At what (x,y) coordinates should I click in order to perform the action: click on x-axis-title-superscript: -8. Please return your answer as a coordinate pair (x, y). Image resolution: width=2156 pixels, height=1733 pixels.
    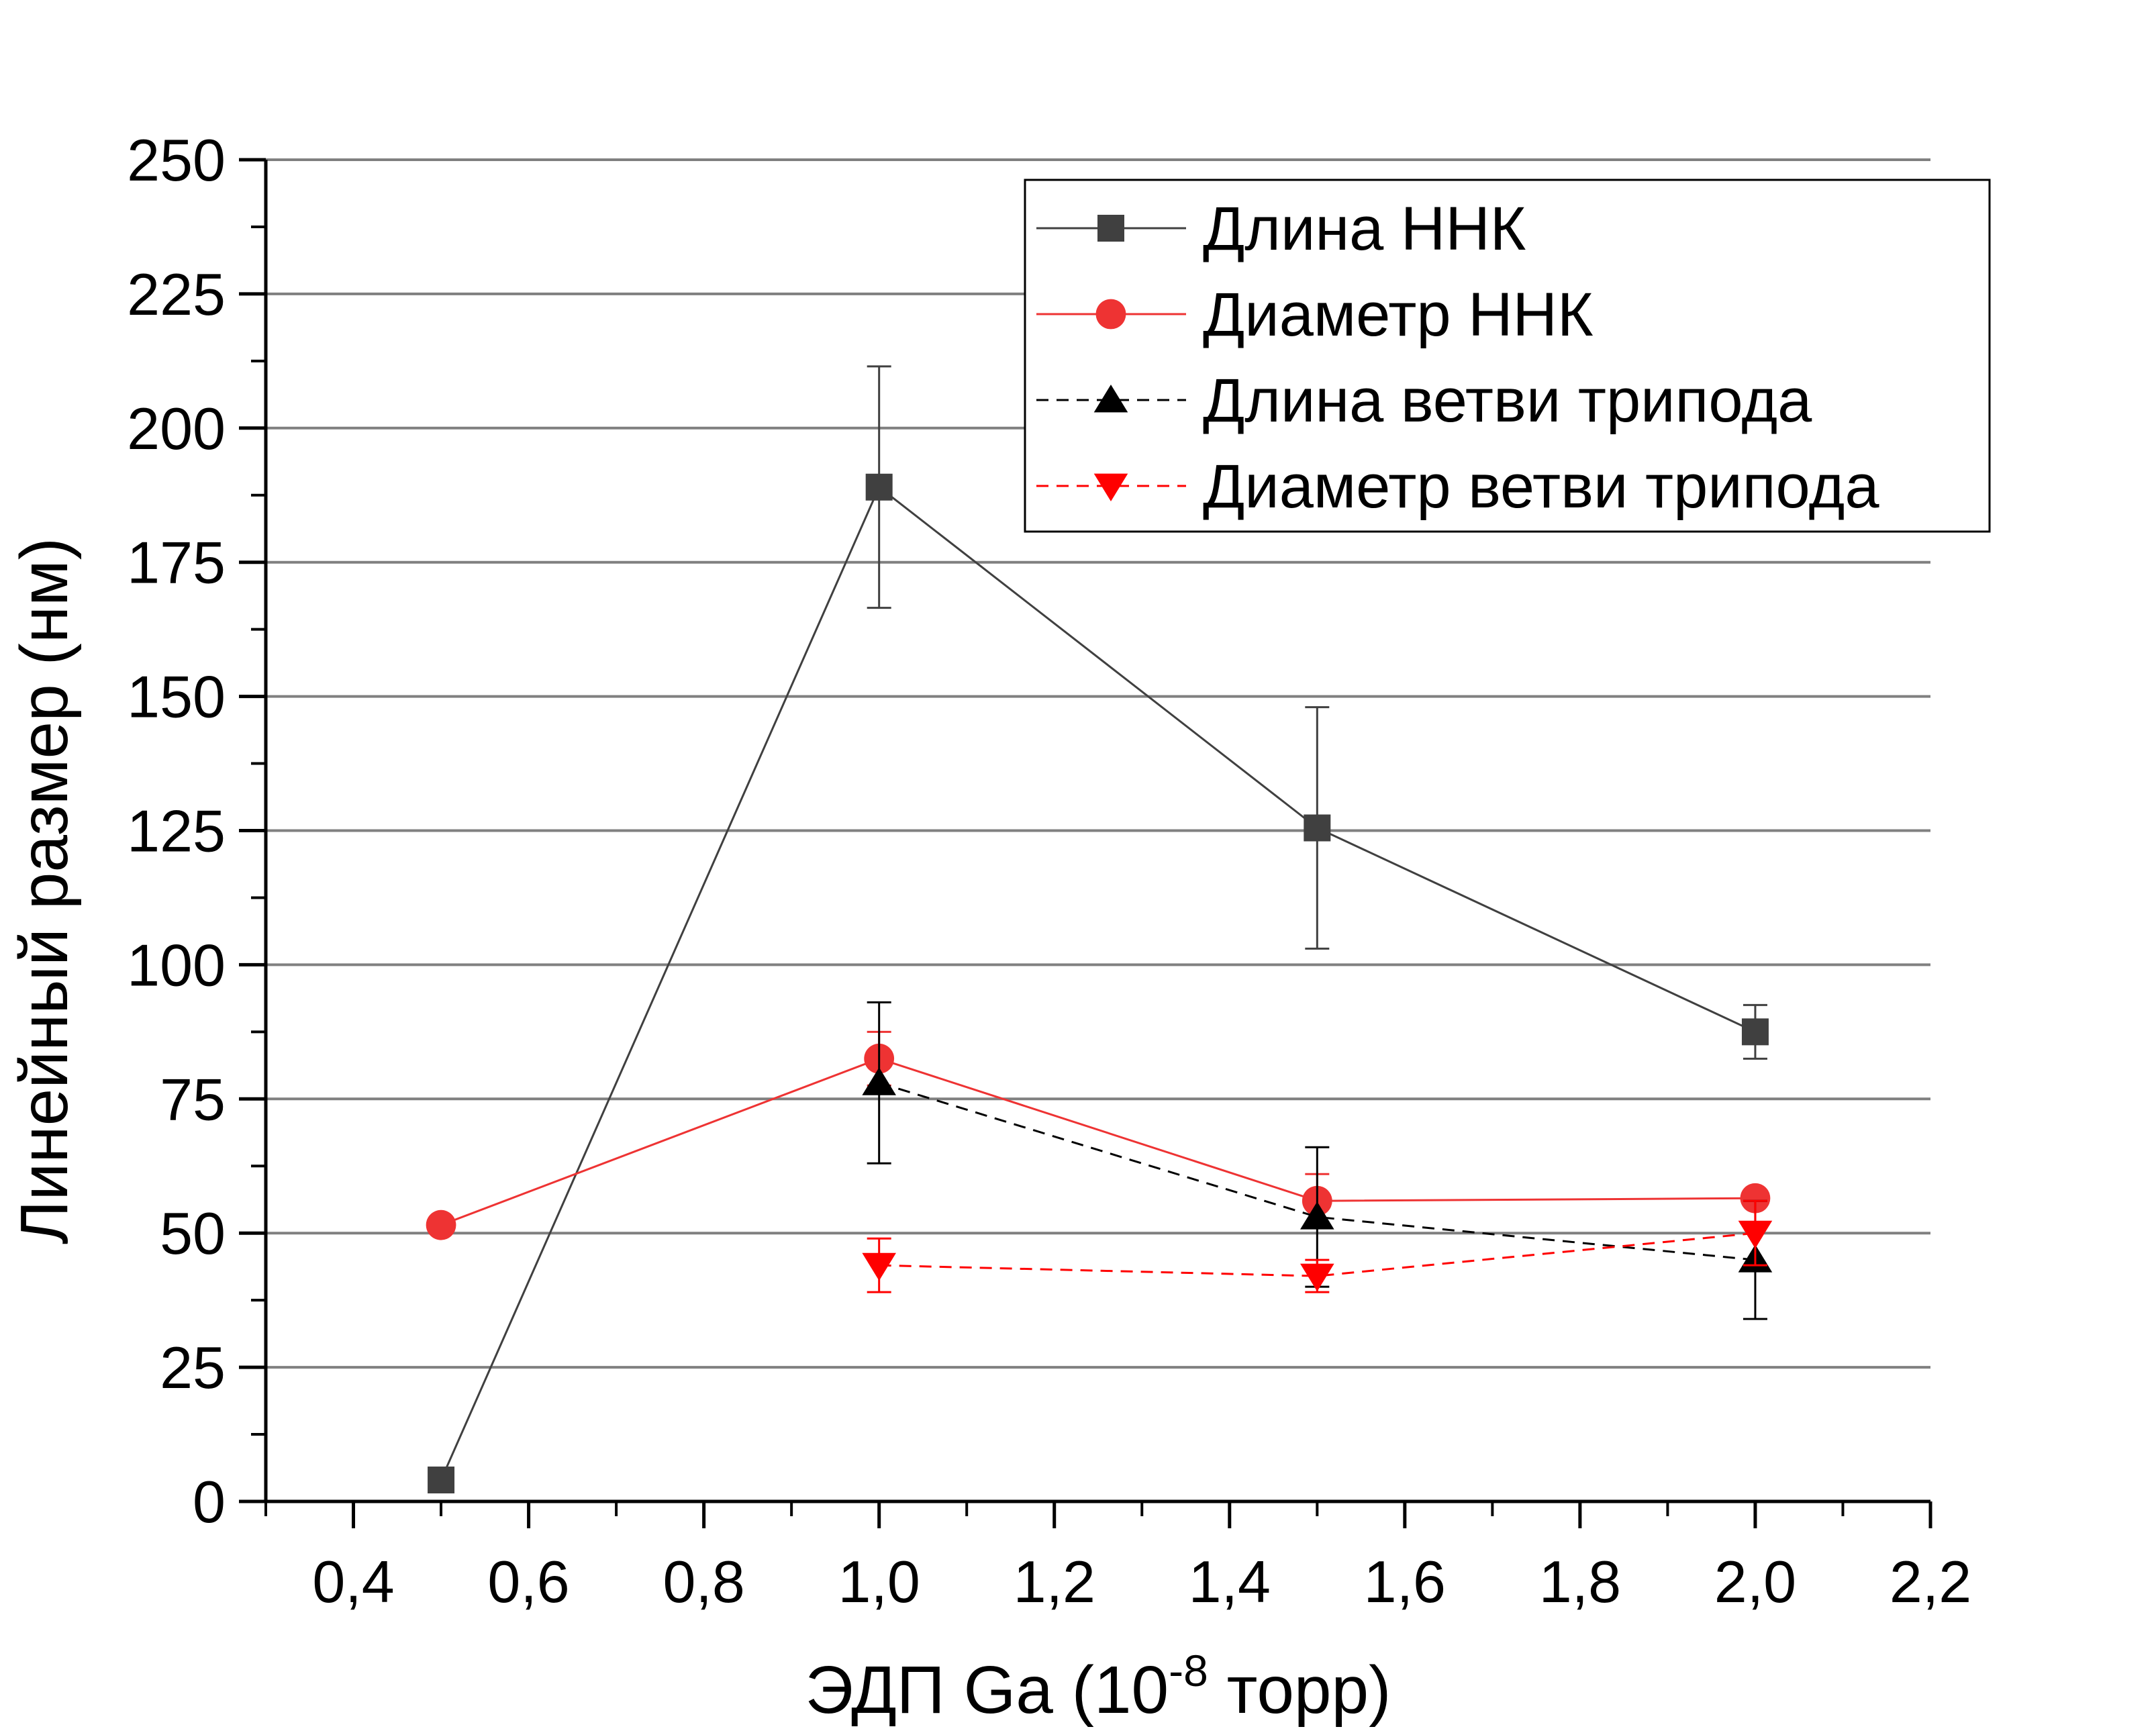
    Looking at the image, I should click on (1189, 1670).